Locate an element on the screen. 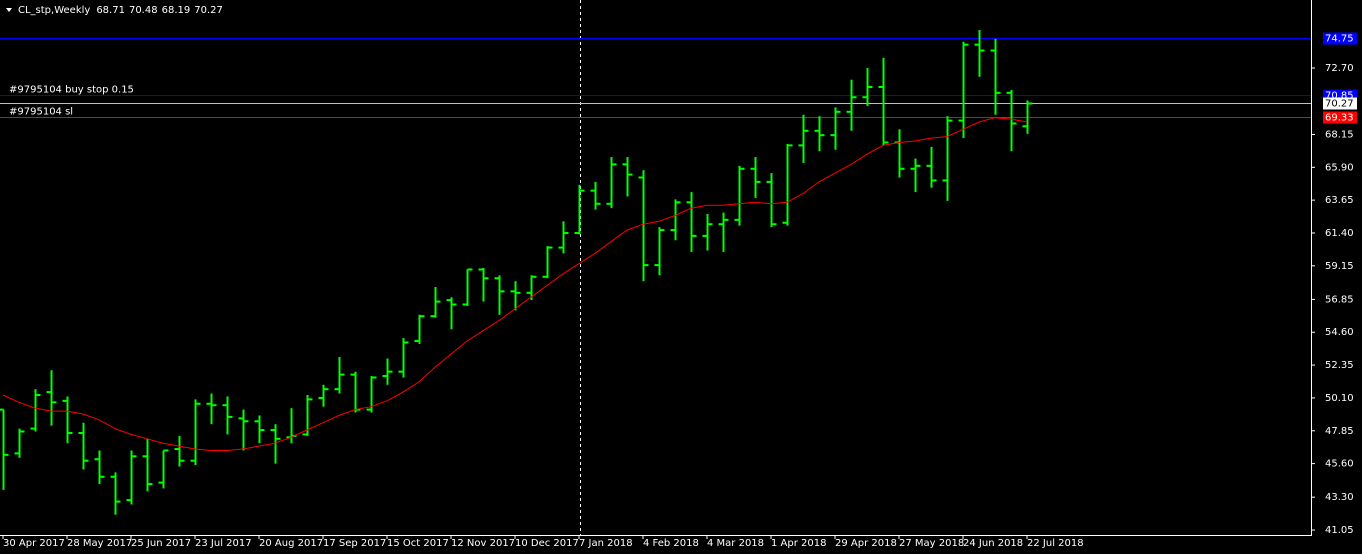 This screenshot has height=554, width=1362. x-tick-label: 23 Jul 2017 is located at coordinates (223, 543).